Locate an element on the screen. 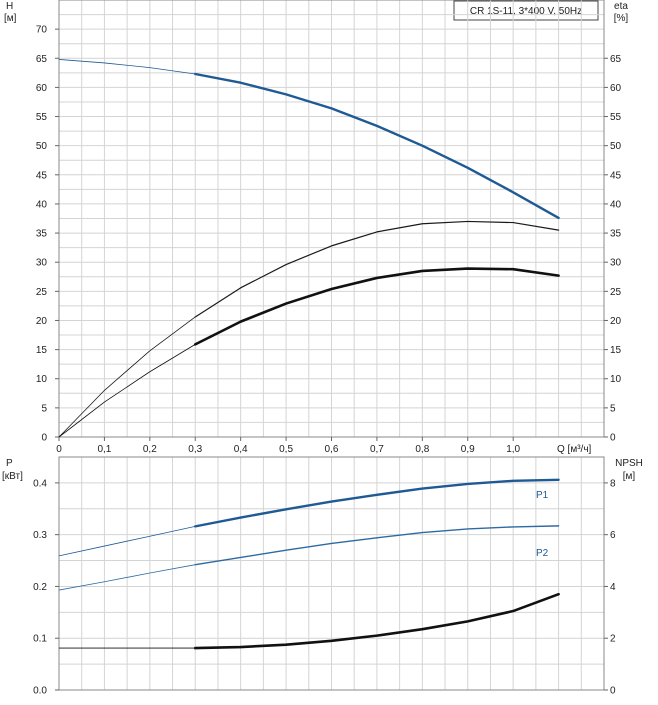 The width and height of the screenshot is (658, 705). top-y-left-tick-label: 70 is located at coordinates (42, 30).